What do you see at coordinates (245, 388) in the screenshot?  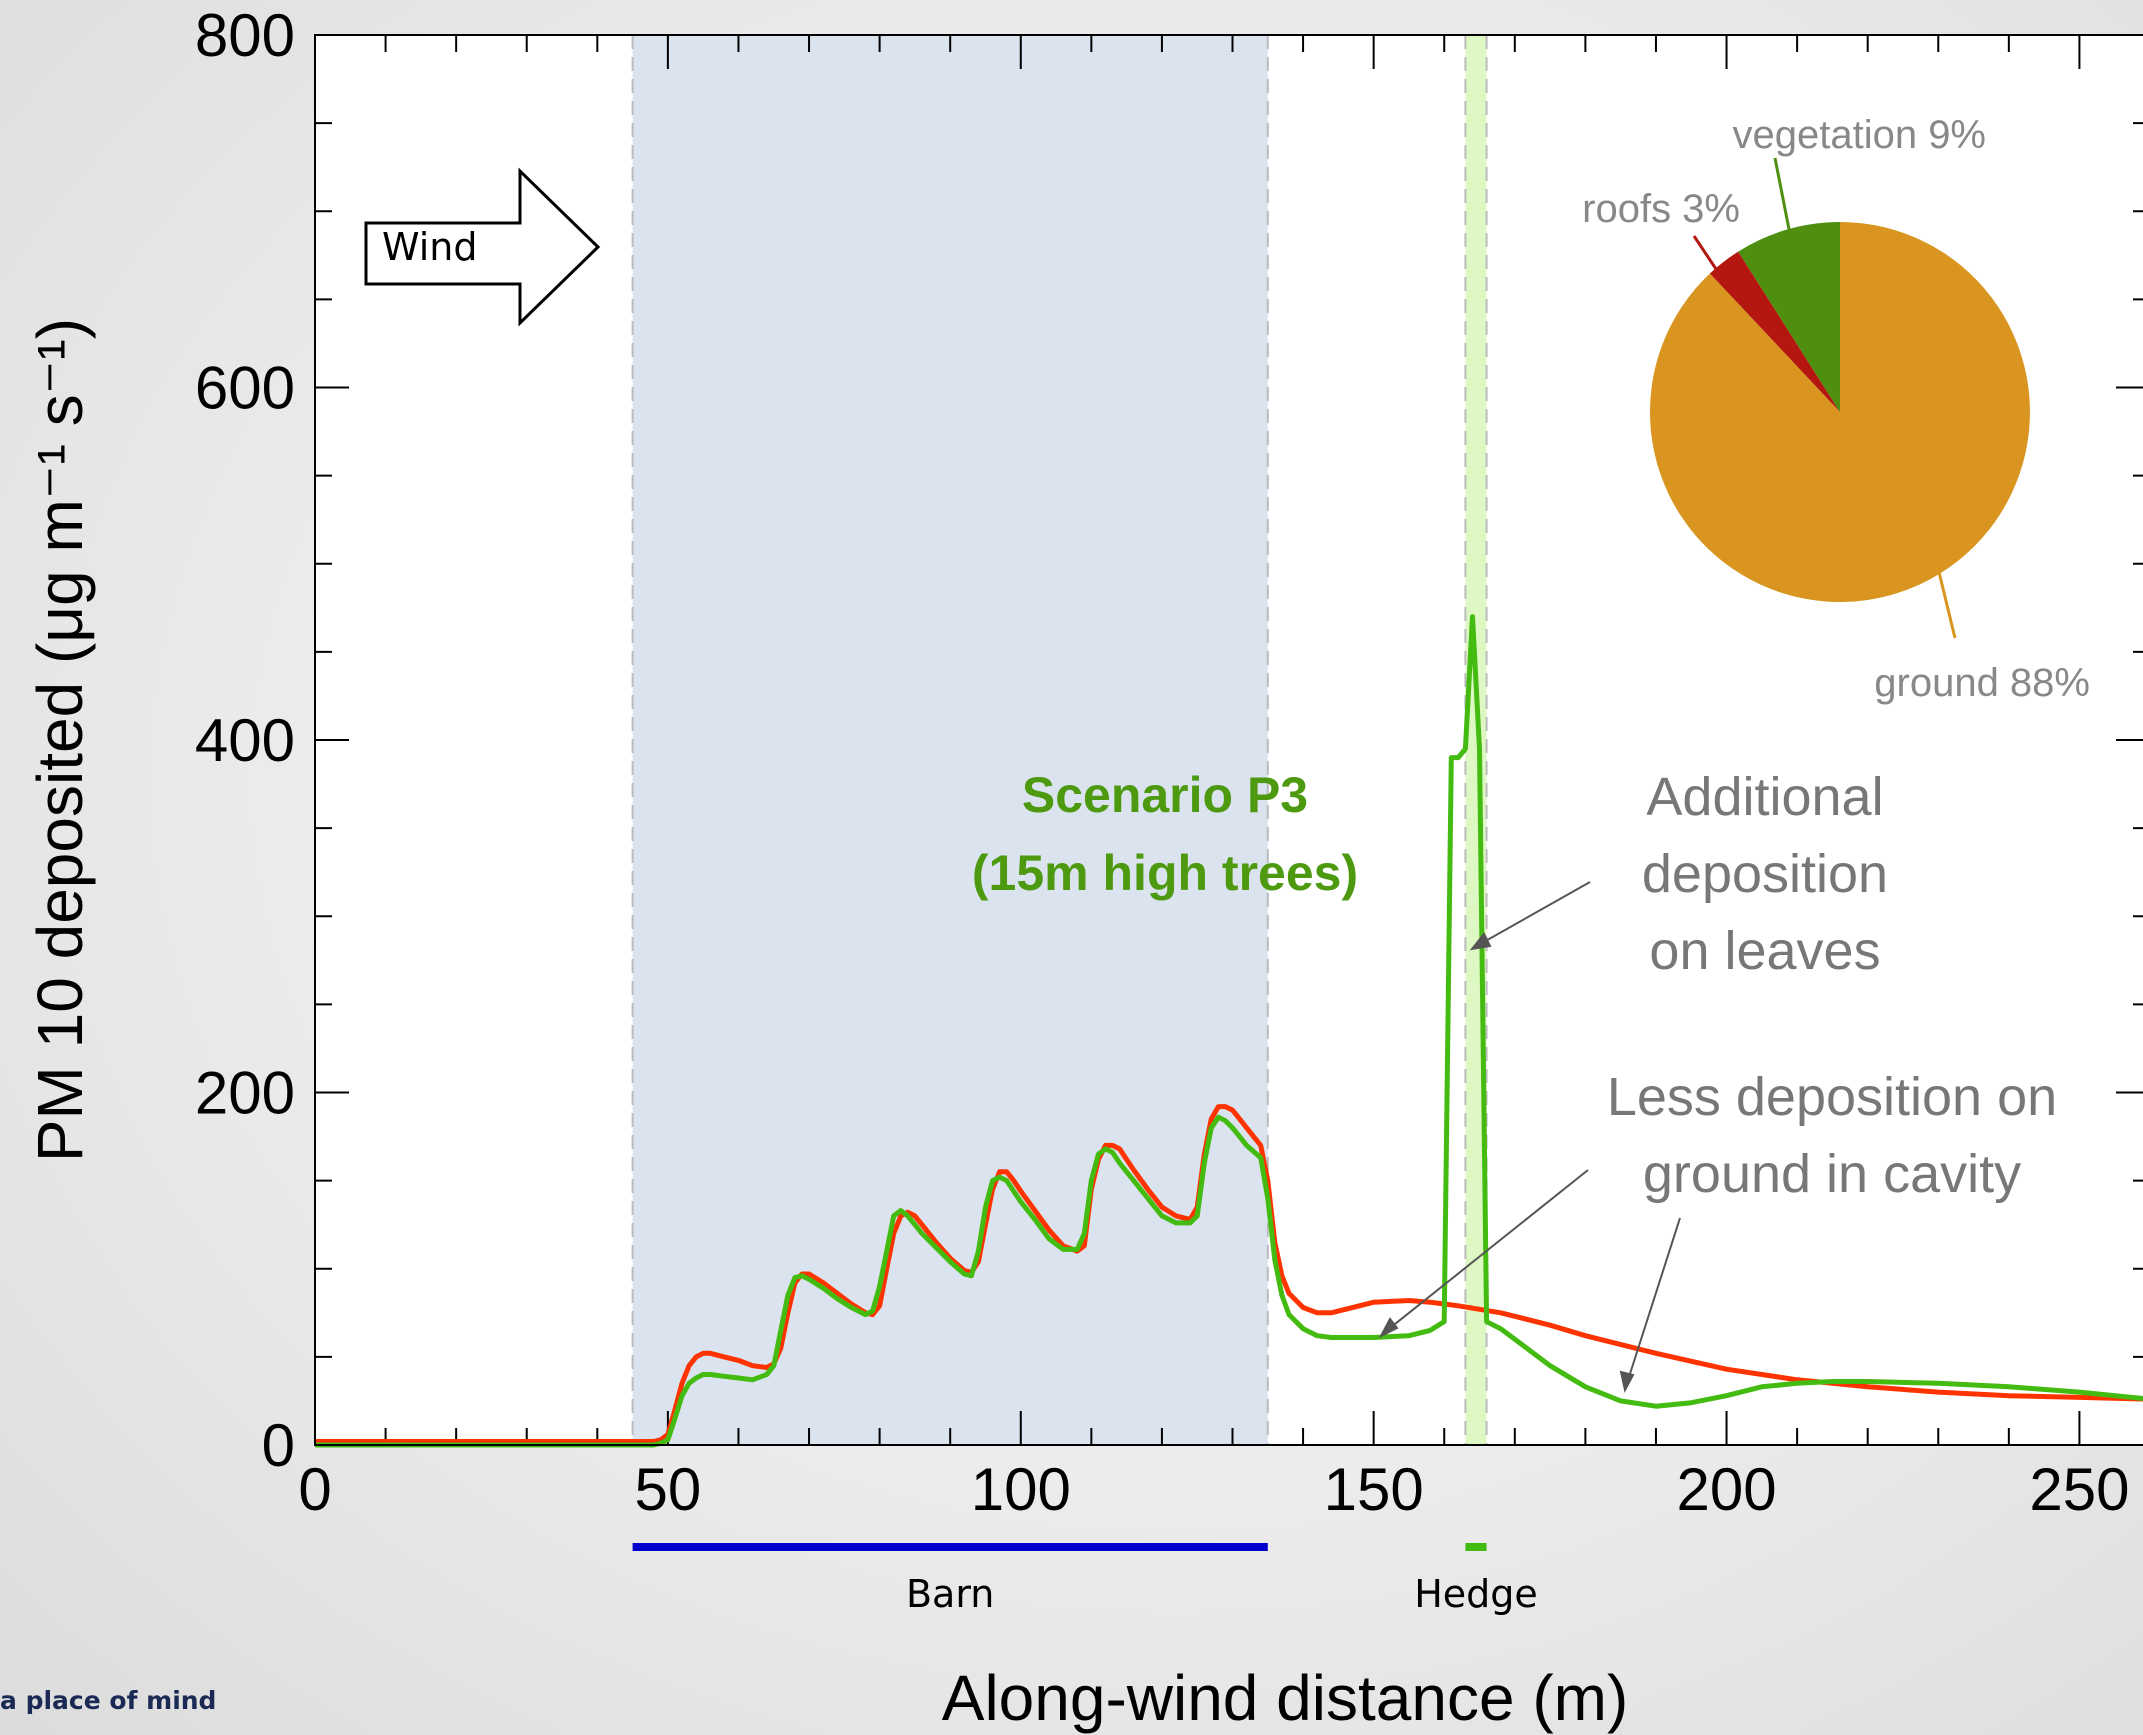 I see `y-tick-label: 600` at bounding box center [245, 388].